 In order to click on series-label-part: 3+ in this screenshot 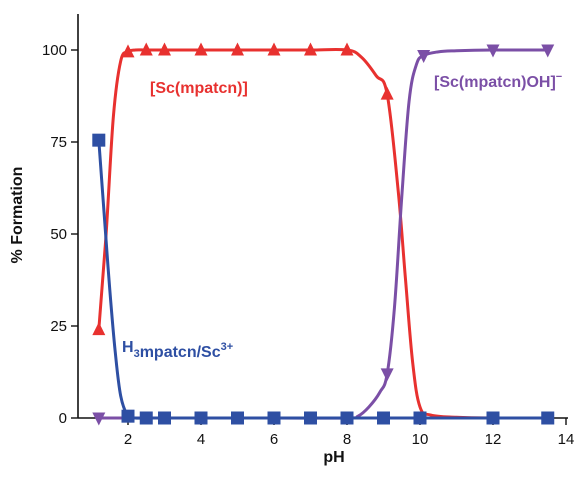, I will do `click(227, 347)`.